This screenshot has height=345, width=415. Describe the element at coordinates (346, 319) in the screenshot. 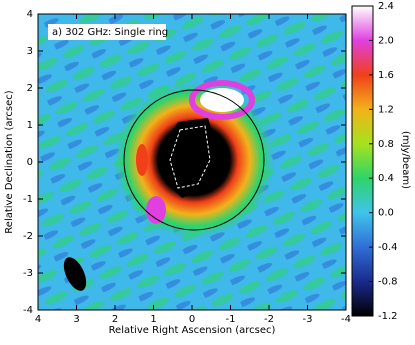

I see `x-tick-label: -4` at that location.